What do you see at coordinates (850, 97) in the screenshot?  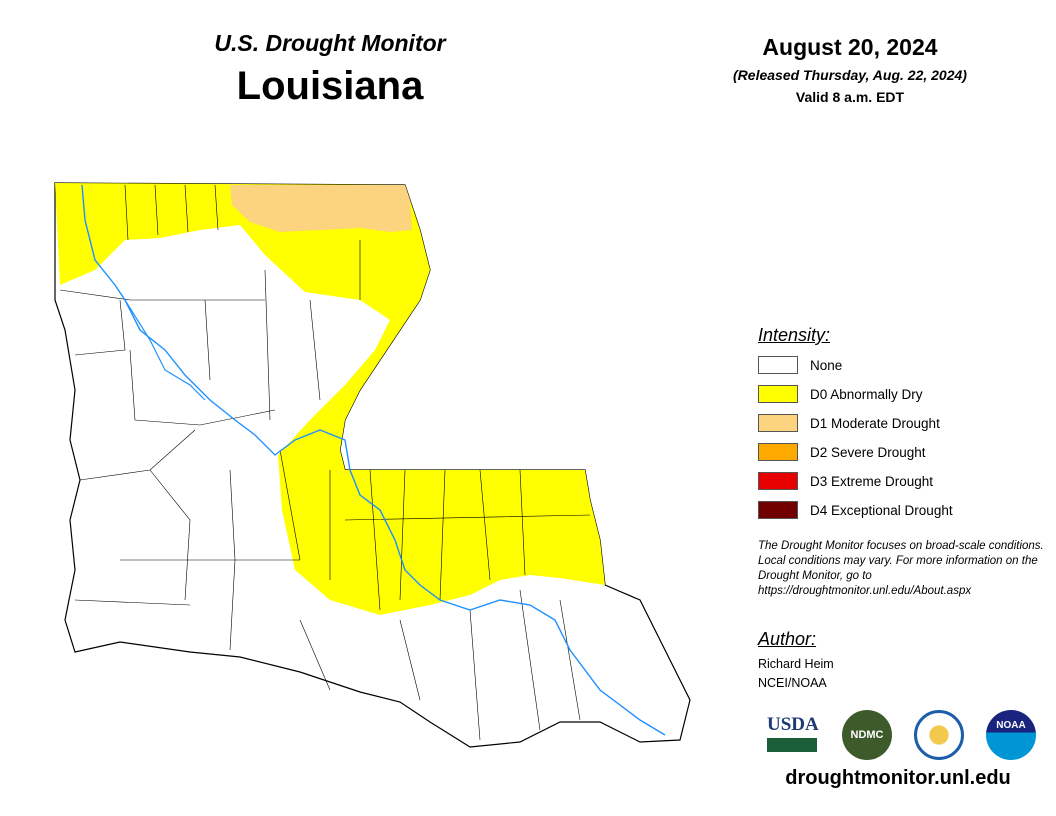 I see `valid-time: Valid 8 a.m. EDT` at bounding box center [850, 97].